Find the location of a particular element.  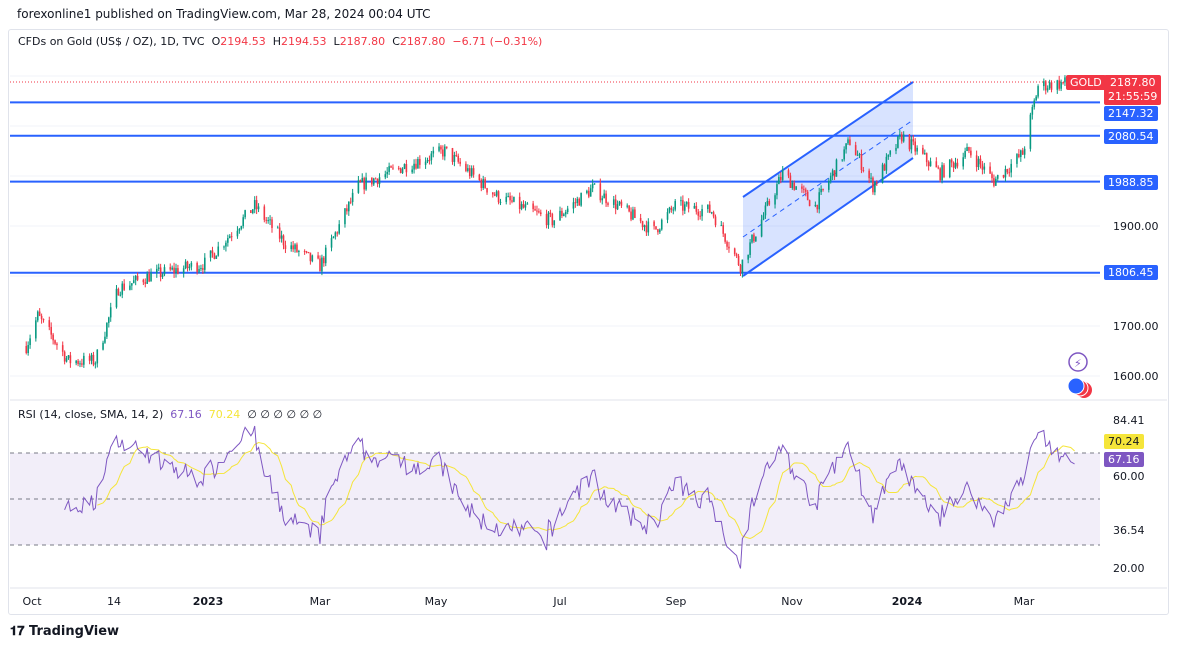

low-value: 2187.80 is located at coordinates (362, 41).